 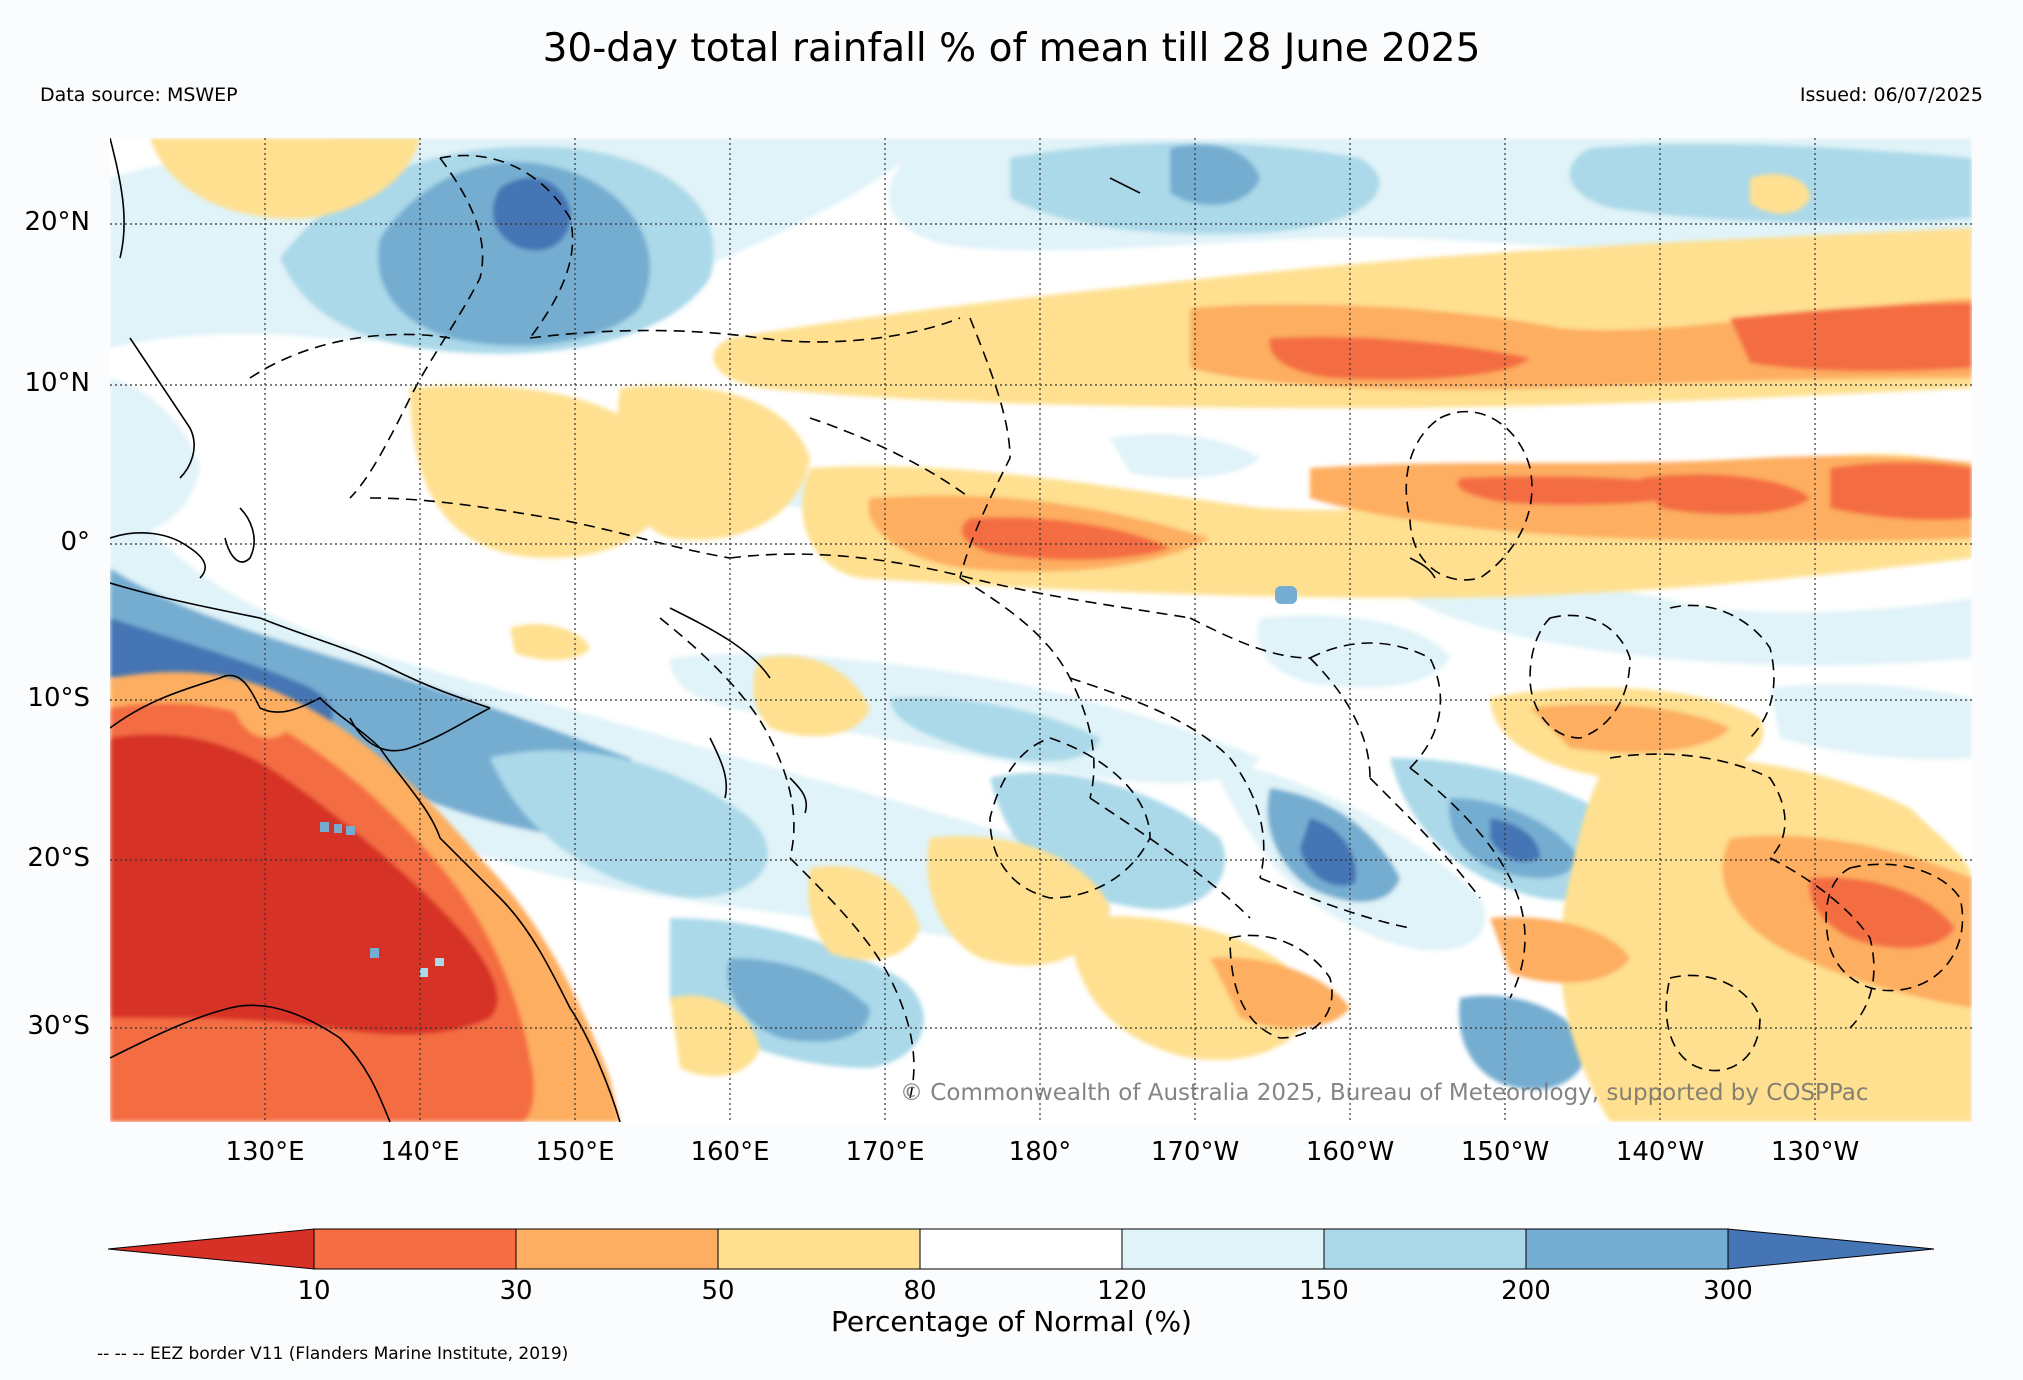 What do you see at coordinates (420, 1152) in the screenshot?
I see `lon-label-140e: 140°E` at bounding box center [420, 1152].